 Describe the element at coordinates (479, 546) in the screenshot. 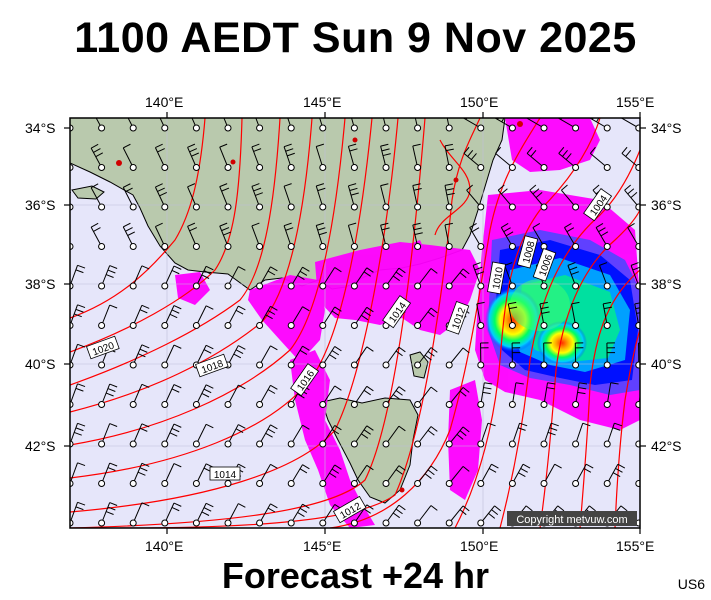

I see `lon-label-bottom: 150°E` at that location.